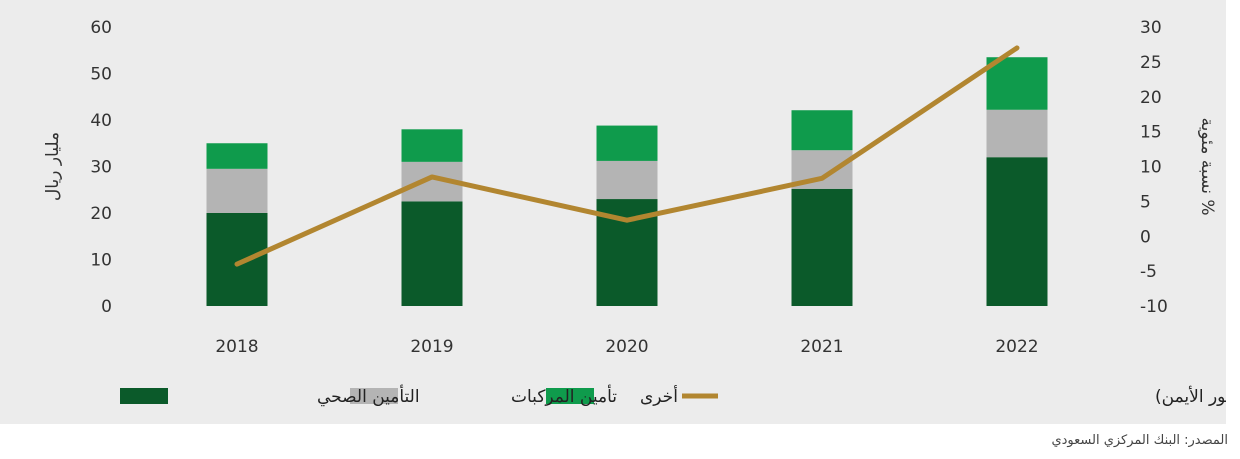  Describe the element at coordinates (53, 166) in the screenshot. I see `left-axis-title: مليار ريال` at that location.